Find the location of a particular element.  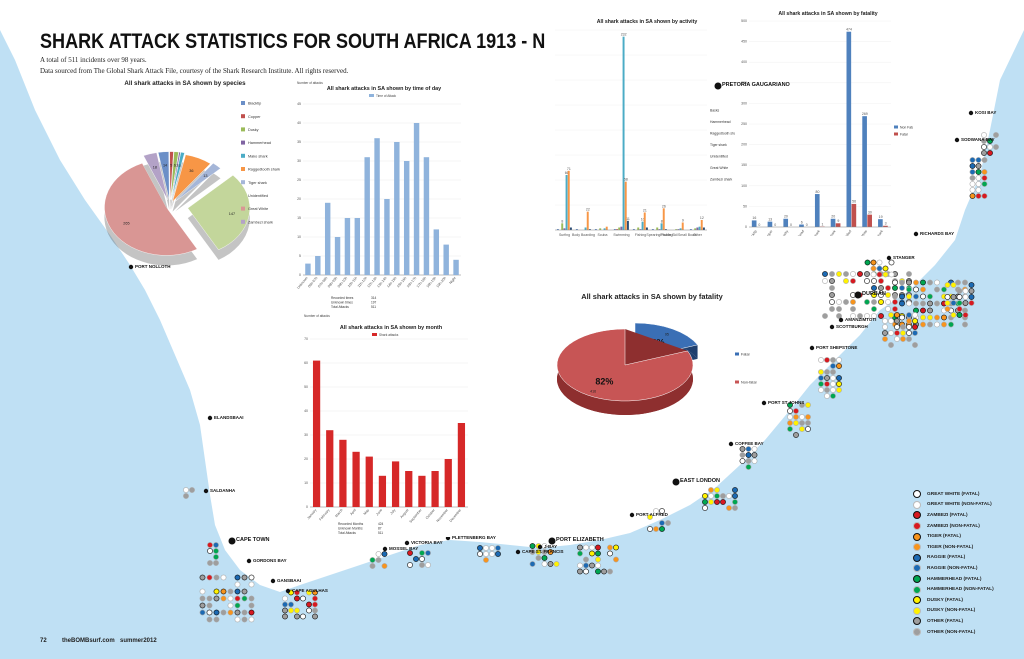

fatality-species-xtick-label: Tiger shark is located at coordinates (829, 232).